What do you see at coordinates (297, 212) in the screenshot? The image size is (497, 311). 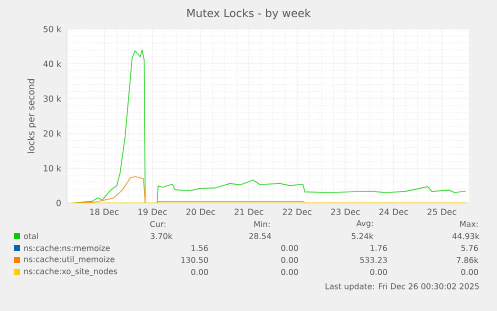 I see `x-tick-label: 22 Dec` at bounding box center [297, 212].